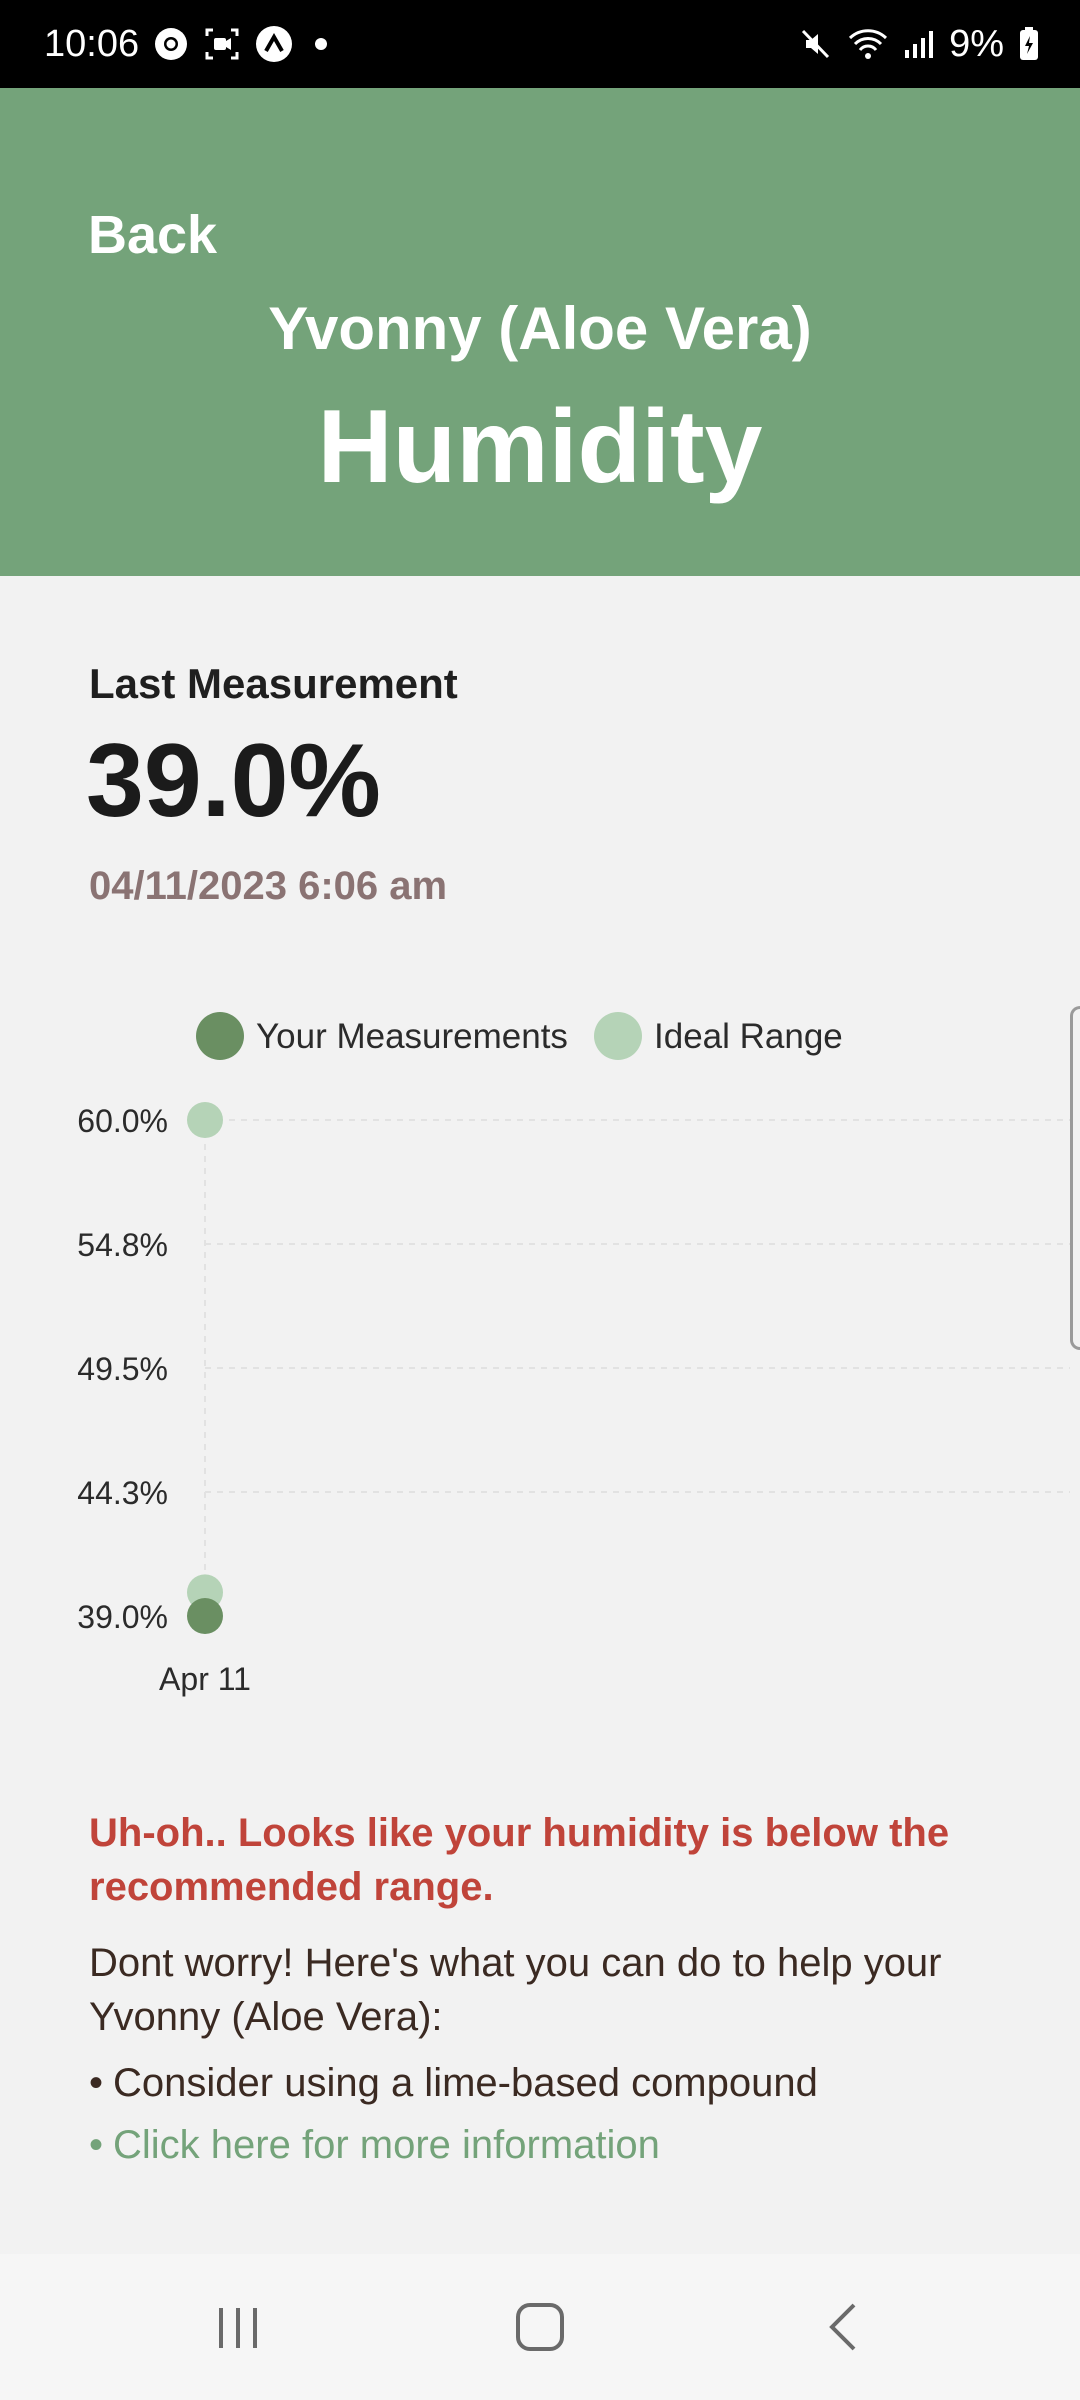 The image size is (1080, 2400). Describe the element at coordinates (386, 2145) in the screenshot. I see `more-info-link-text: Click here for more information` at that location.